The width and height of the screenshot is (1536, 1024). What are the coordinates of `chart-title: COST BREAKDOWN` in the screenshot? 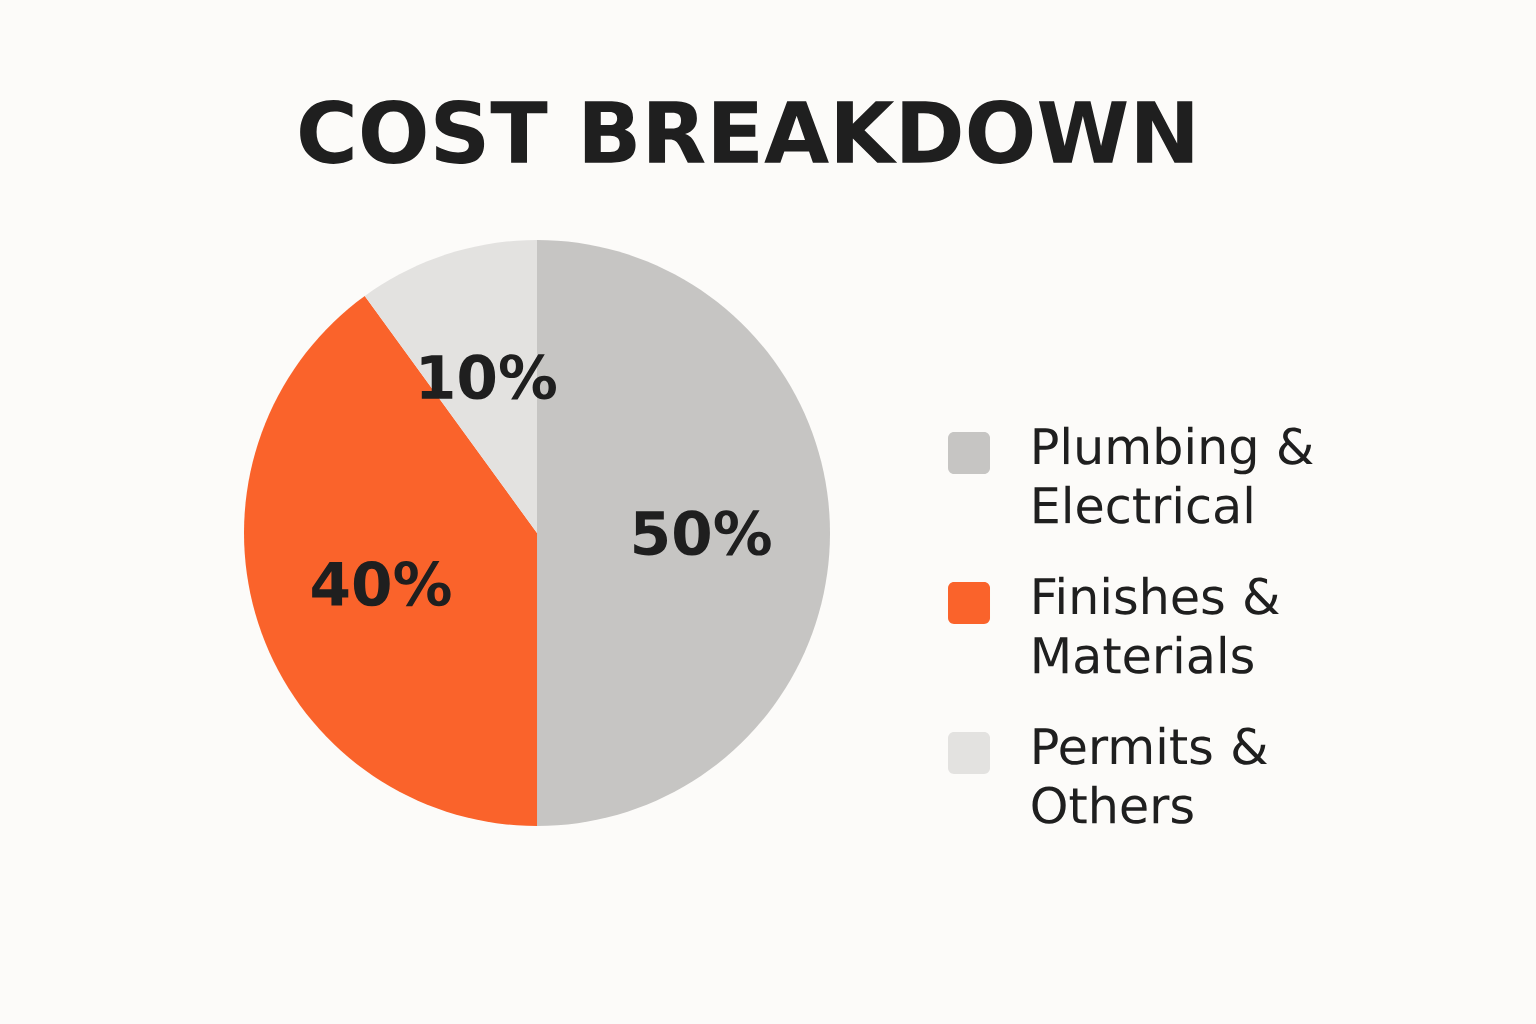 It's located at (746, 132).